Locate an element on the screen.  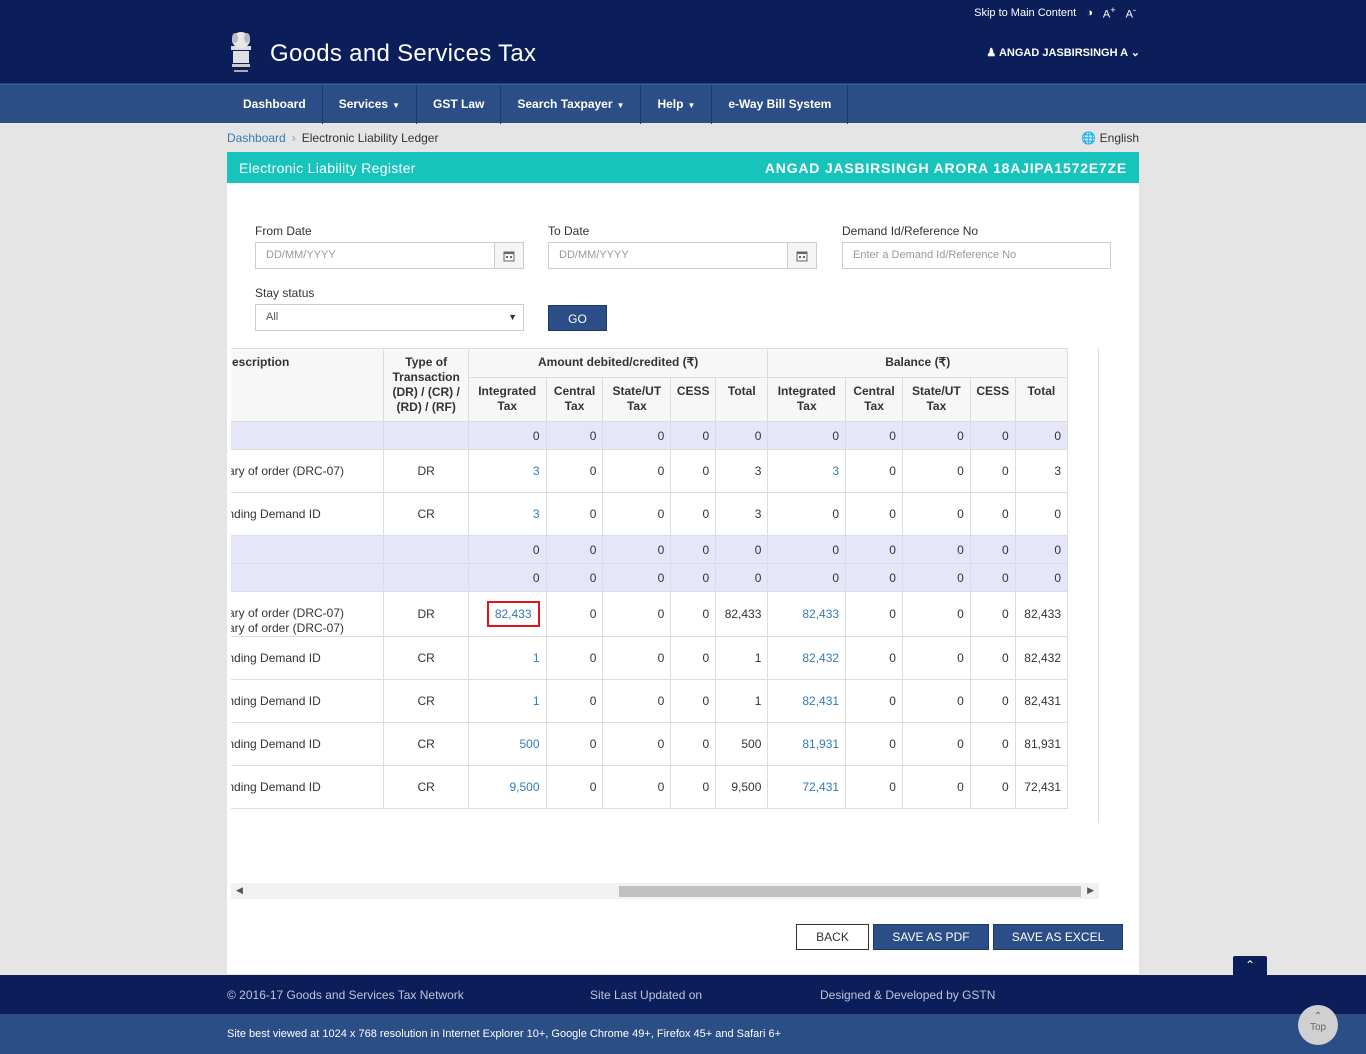
from-date-label: From Date is located at coordinates (283, 231).